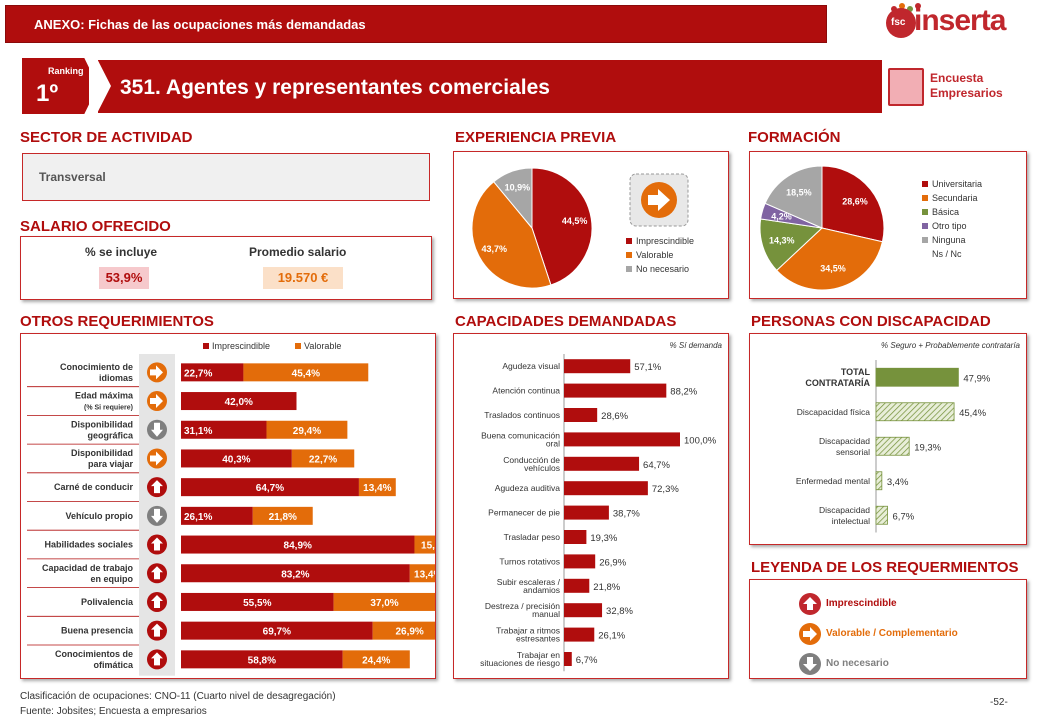 This screenshot has height=720, width=1040. Describe the element at coordinates (976, 378) in the screenshot. I see `discapacidad-value-0: 47,9%` at that location.